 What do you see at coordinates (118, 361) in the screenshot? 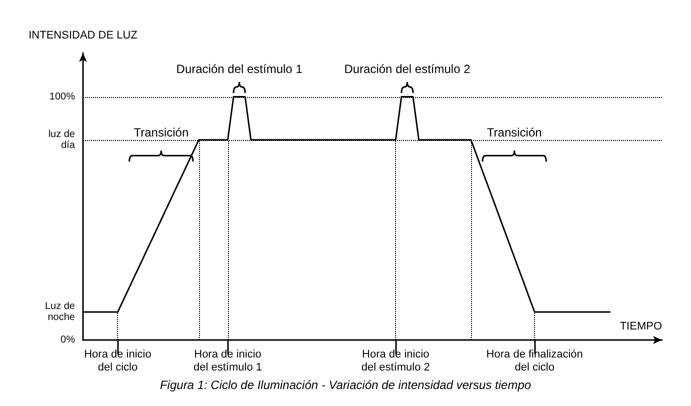
I see `x-tick-label: Hora de inicio del ciclo` at bounding box center [118, 361].